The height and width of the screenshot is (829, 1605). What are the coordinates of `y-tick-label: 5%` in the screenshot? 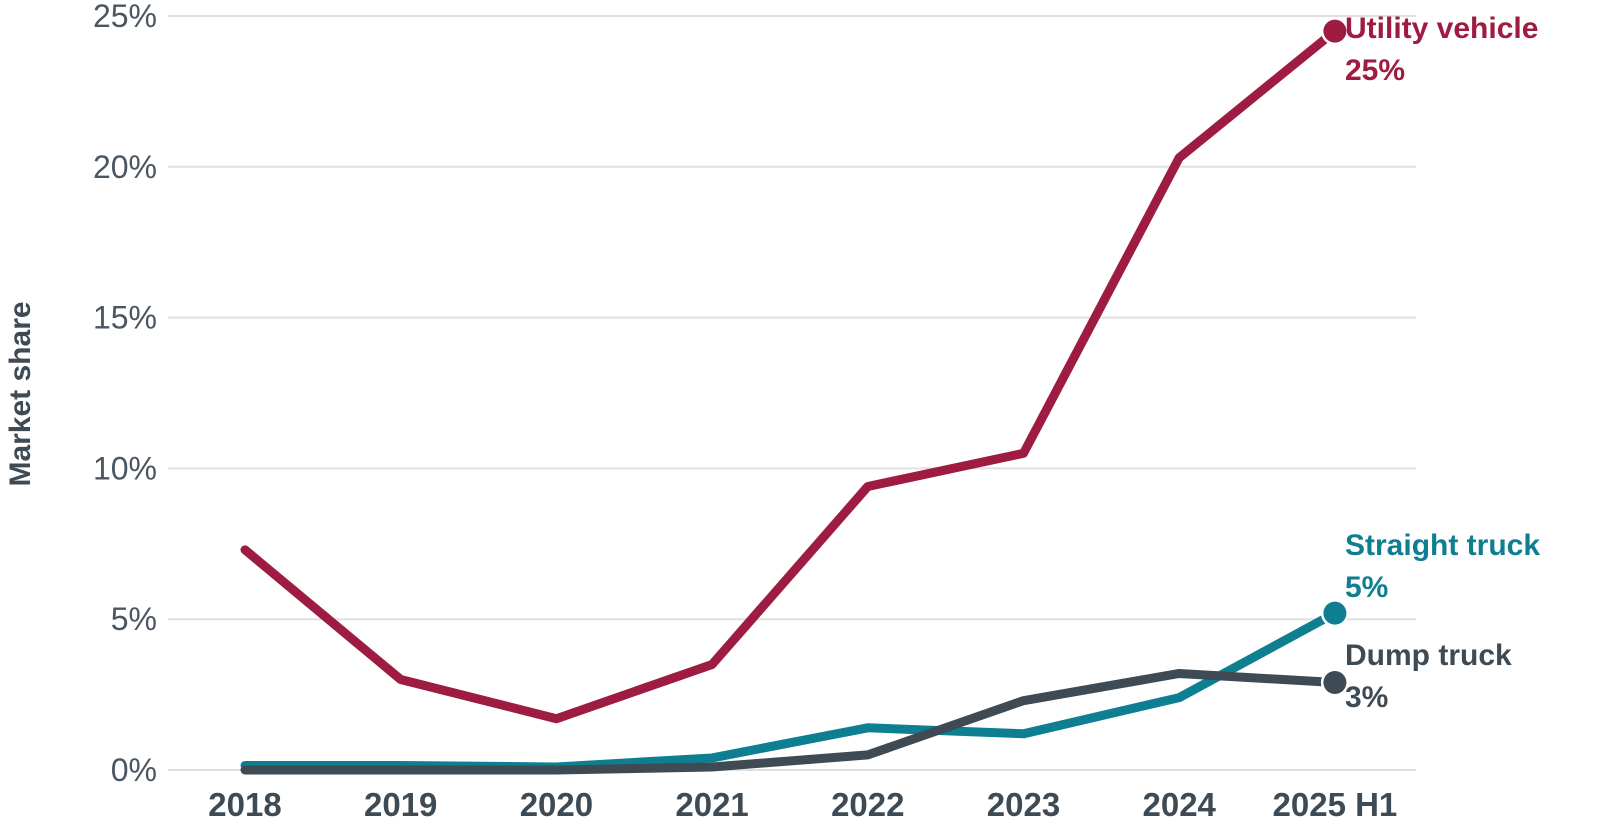 It's located at (134, 619).